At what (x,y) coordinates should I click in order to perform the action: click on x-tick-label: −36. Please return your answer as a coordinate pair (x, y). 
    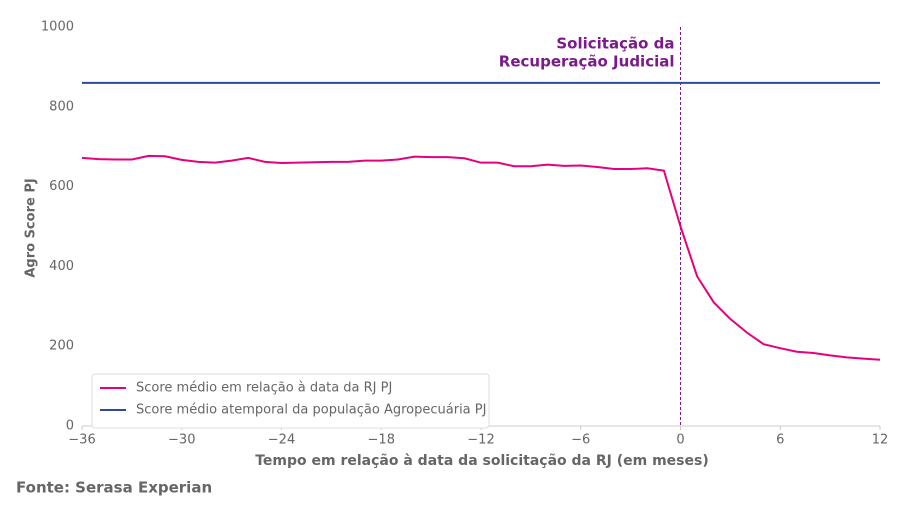
    Looking at the image, I should click on (81, 440).